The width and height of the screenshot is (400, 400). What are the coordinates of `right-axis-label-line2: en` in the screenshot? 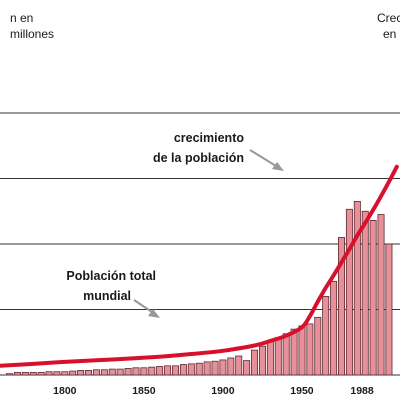 It's located at (389, 34).